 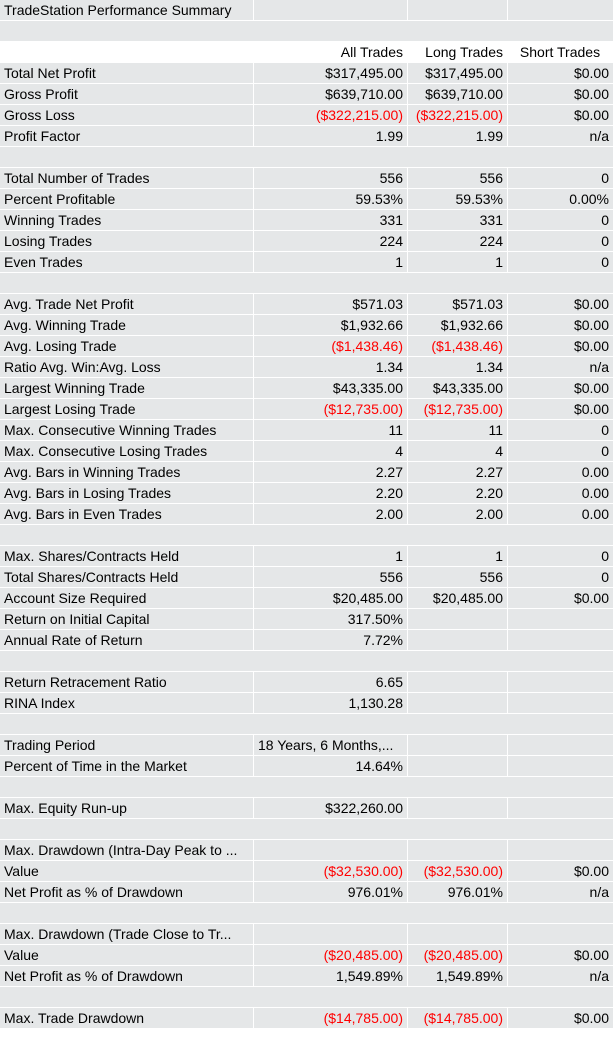 I want to click on metric-value-all-trades: ($322,215.00), so click(x=331, y=115).